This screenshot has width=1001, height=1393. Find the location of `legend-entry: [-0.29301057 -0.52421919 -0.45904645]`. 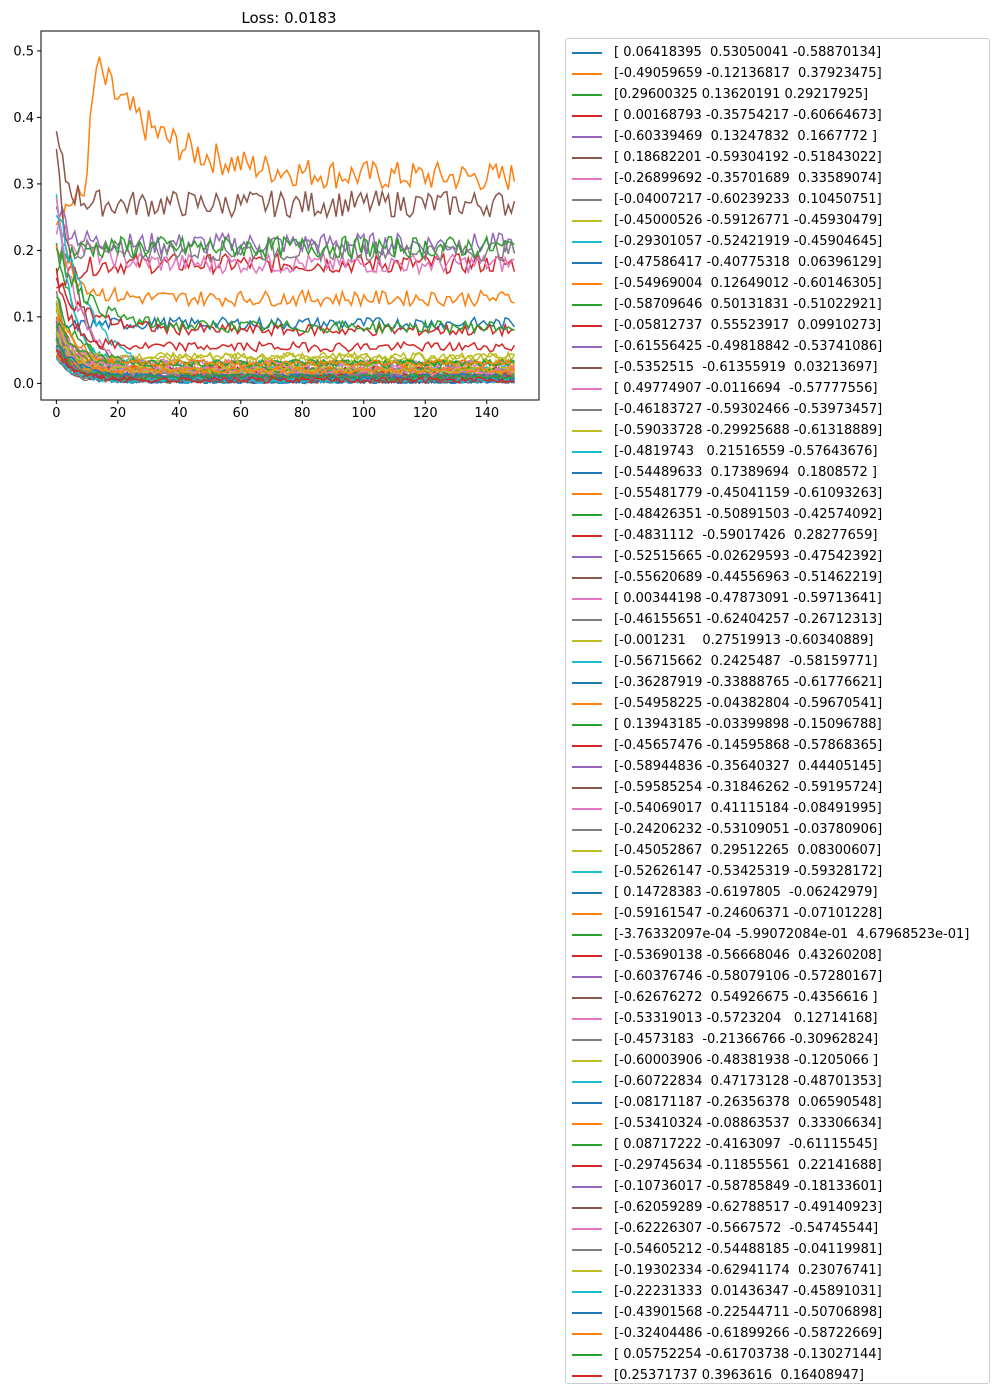

legend-entry: [-0.29301057 -0.52421919 -0.45904645] is located at coordinates (777, 241).